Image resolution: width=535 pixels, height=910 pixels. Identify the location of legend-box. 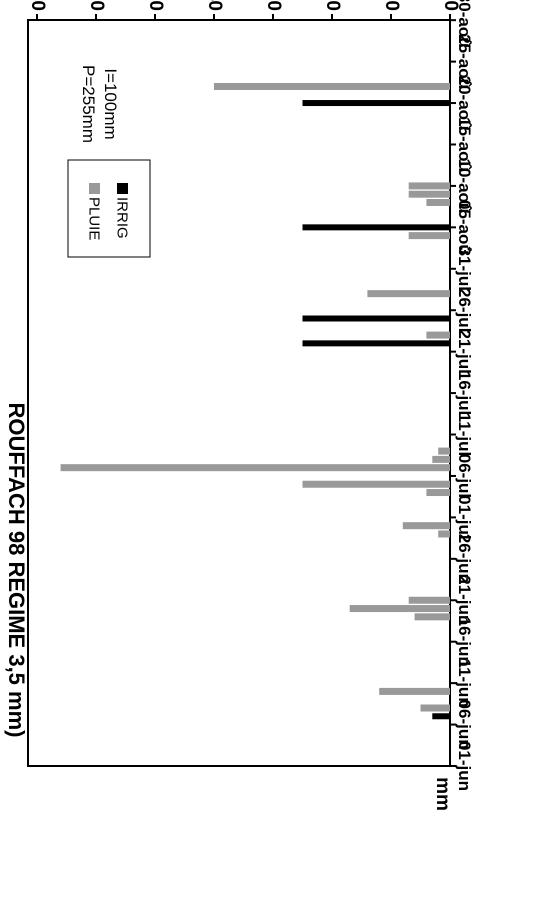
(109, 208).